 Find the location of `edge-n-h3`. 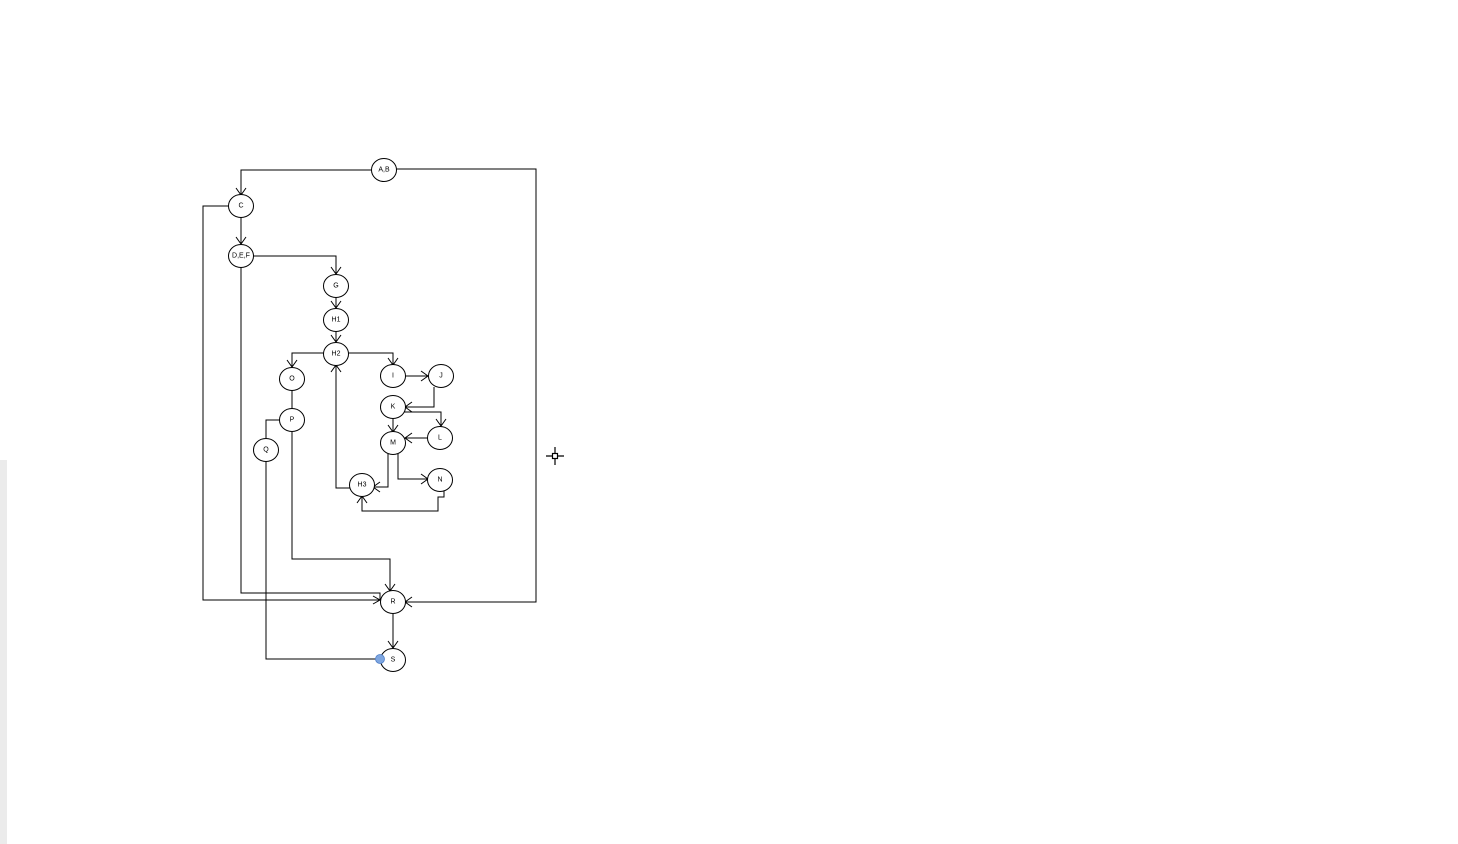

edge-n-h3 is located at coordinates (403, 501).